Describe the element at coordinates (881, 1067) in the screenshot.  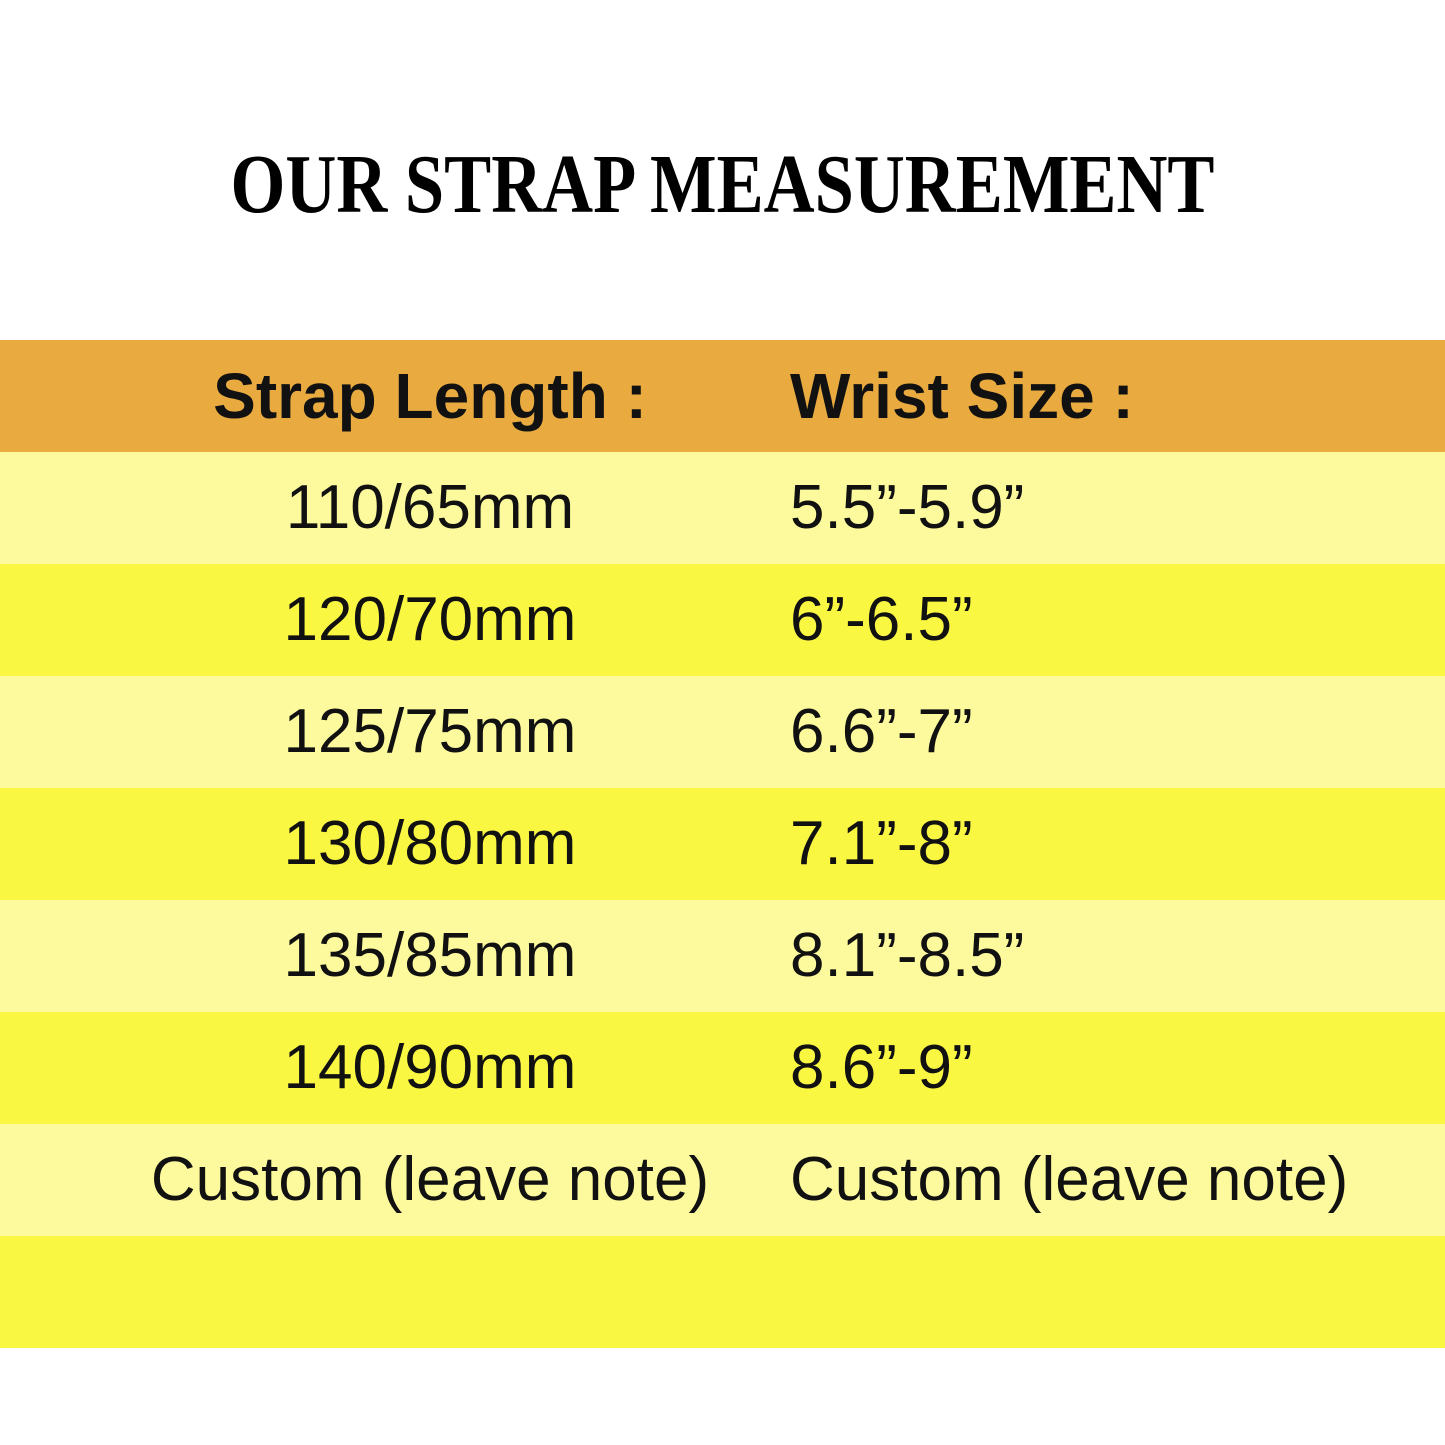
I see `cell-wrist-size: 8.6”-9”` at that location.